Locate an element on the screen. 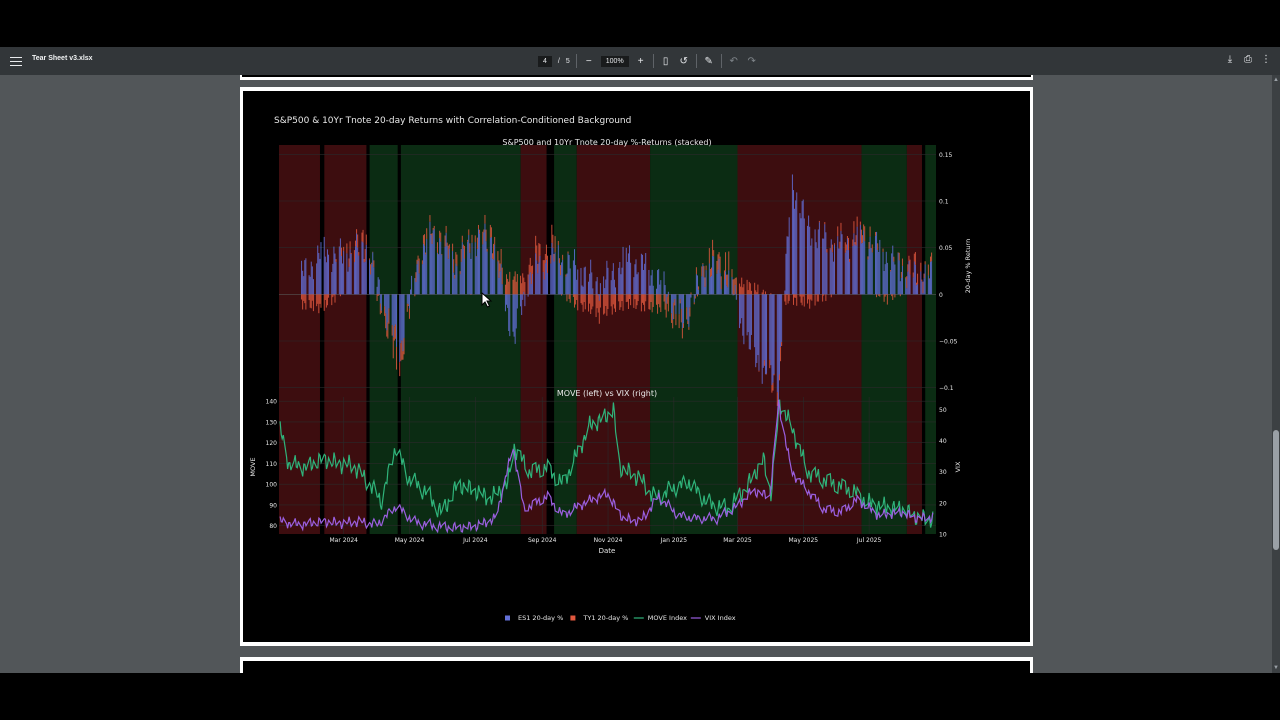 The image size is (1280, 720). more-icon: ⋮ is located at coordinates (1266, 59).